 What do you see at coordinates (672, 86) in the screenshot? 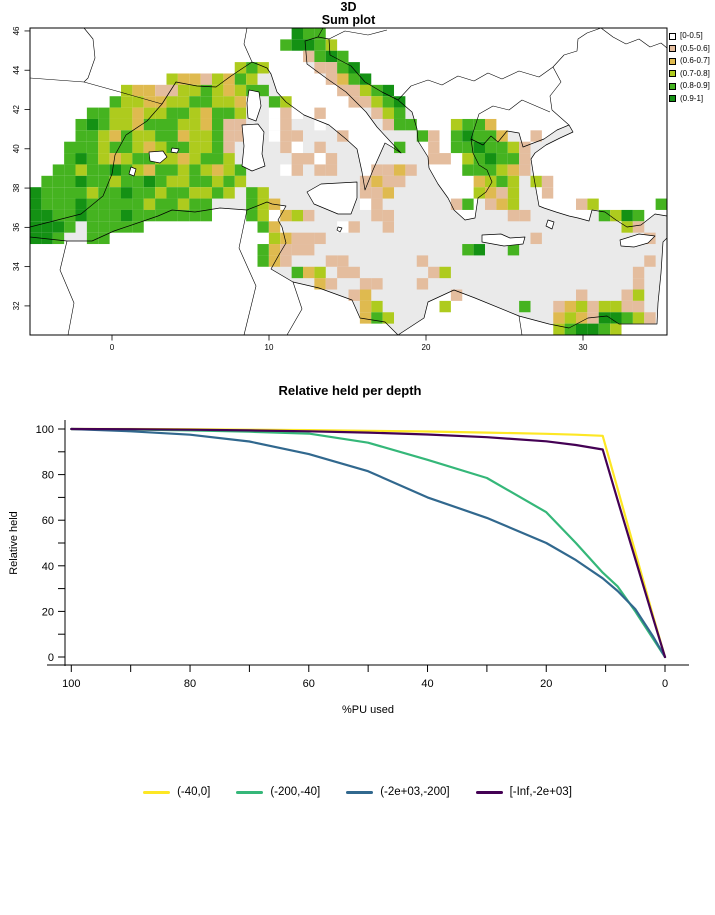
I see `map-legend-swatch` at bounding box center [672, 86].